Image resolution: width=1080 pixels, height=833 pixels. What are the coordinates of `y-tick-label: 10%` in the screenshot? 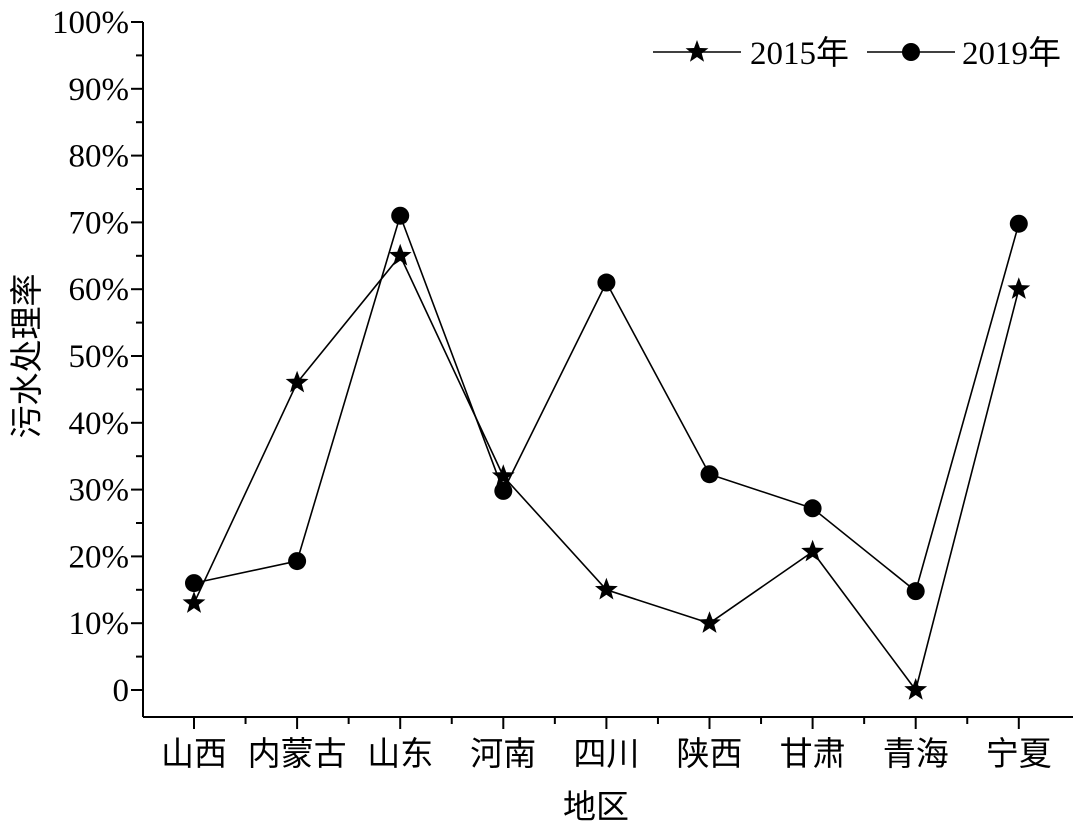 It's located at (99, 624).